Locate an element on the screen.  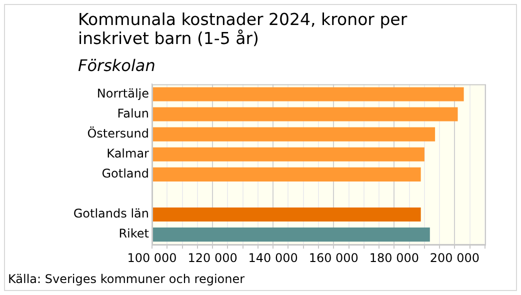
x-tick-label: 120 000 is located at coordinates (213, 257).